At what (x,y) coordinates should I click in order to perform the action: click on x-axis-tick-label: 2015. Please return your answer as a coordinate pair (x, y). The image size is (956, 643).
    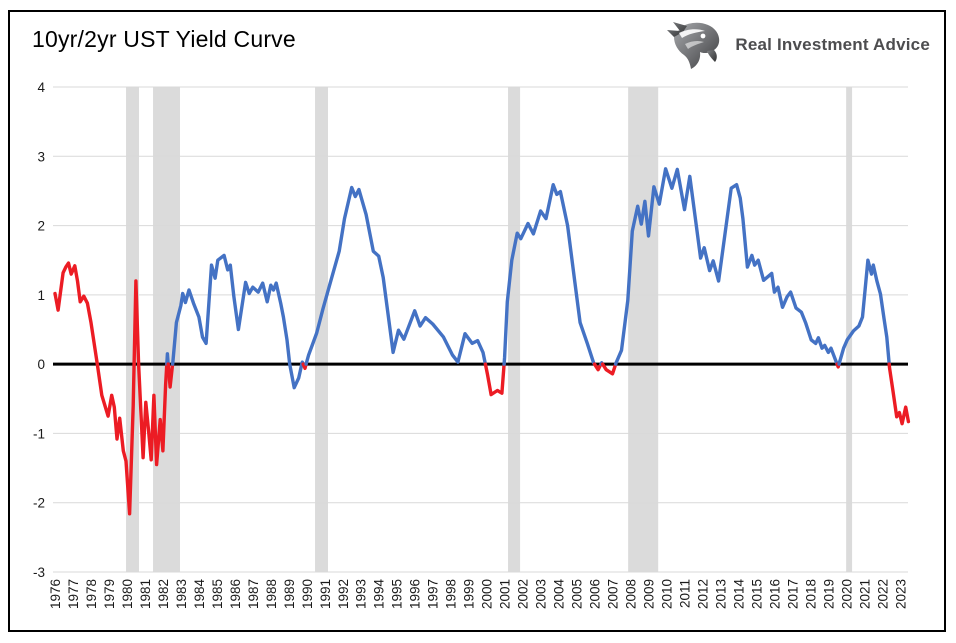
    Looking at the image, I should click on (756, 594).